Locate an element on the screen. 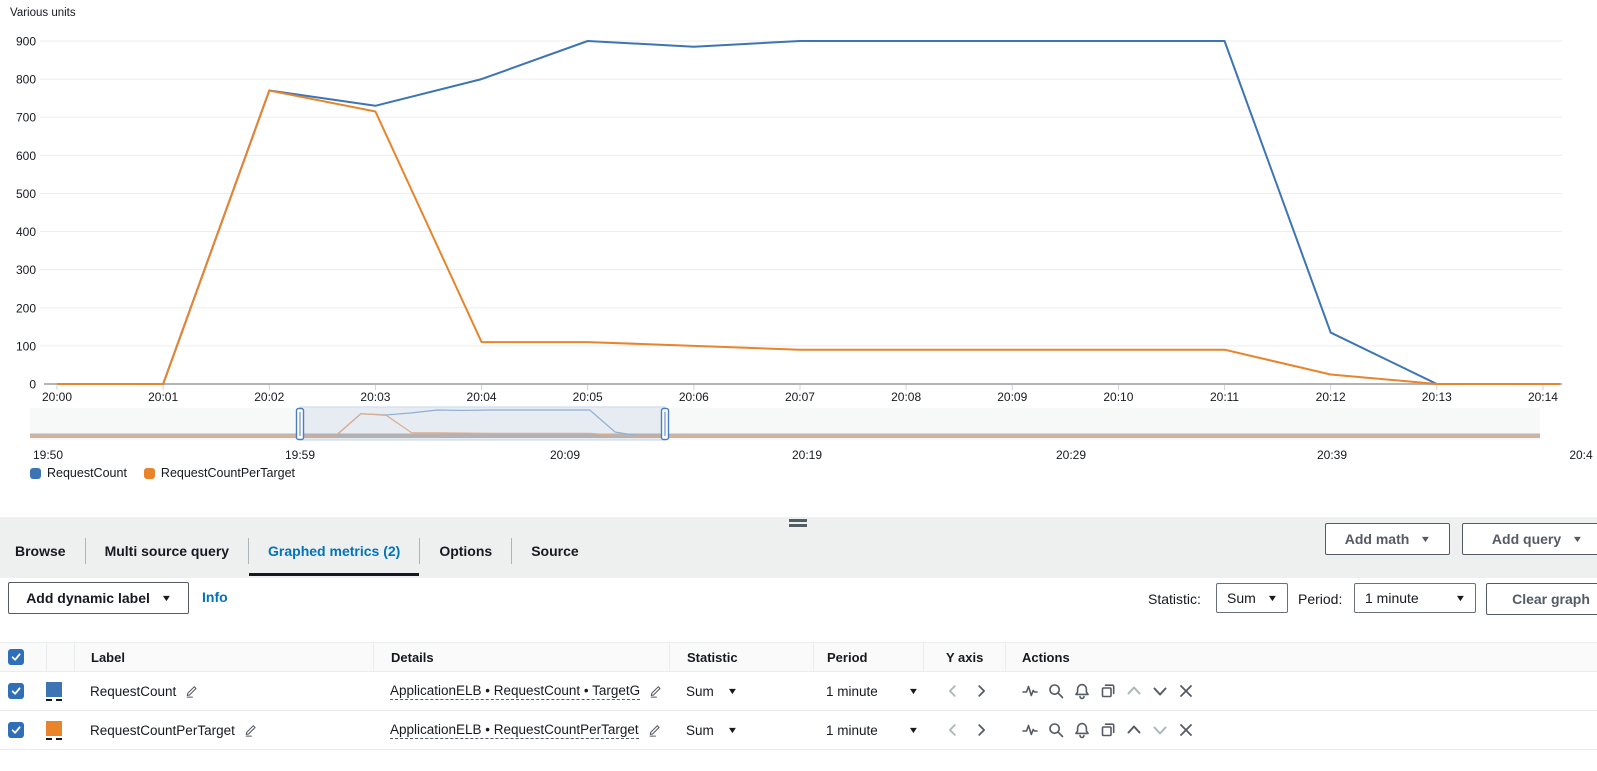 The width and height of the screenshot is (1597, 771). metric-label: RequestCount is located at coordinates (133, 691).